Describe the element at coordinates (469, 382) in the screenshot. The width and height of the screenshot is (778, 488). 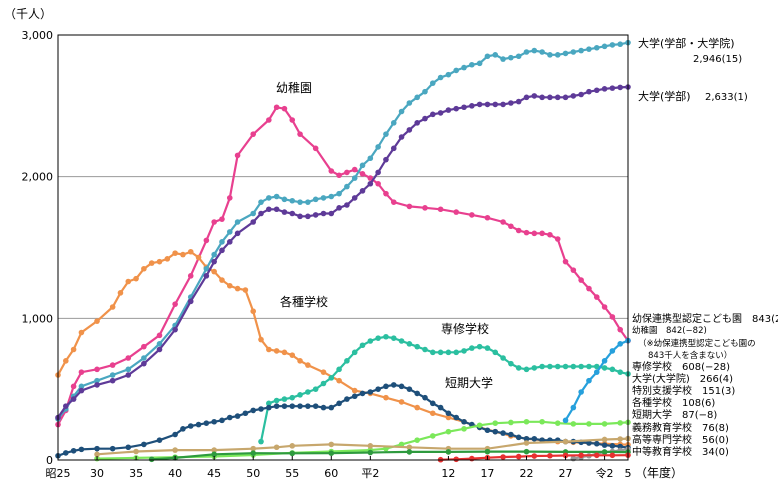
I see `label-junior-college: 短期大学` at that location.